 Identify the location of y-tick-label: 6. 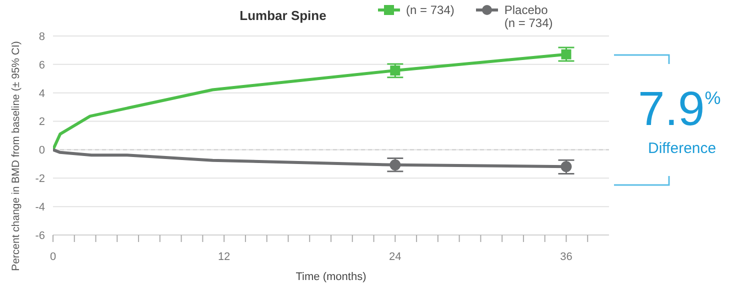
(41, 65).